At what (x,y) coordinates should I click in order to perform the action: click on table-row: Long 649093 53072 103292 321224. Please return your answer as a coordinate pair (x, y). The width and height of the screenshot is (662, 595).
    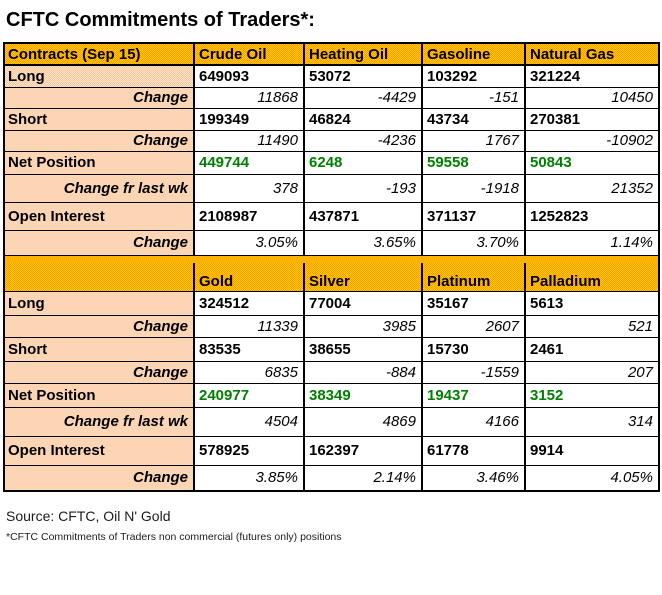
    Looking at the image, I should click on (331, 76).